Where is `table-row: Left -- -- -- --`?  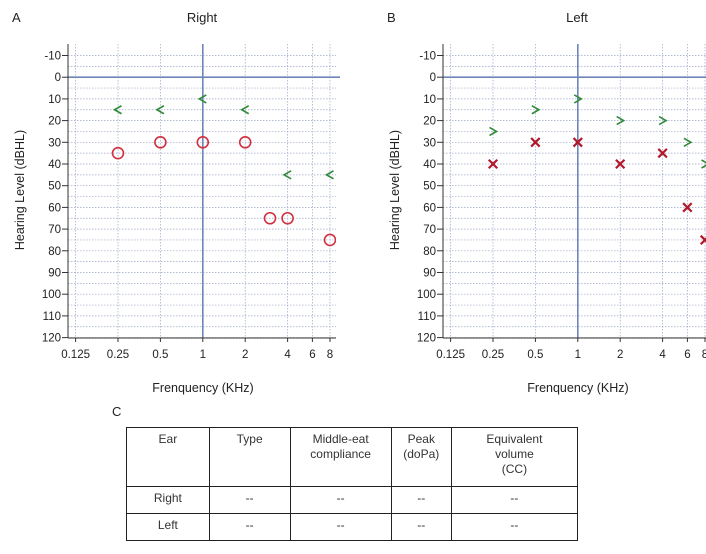 table-row: Left -- -- -- -- is located at coordinates (352, 527).